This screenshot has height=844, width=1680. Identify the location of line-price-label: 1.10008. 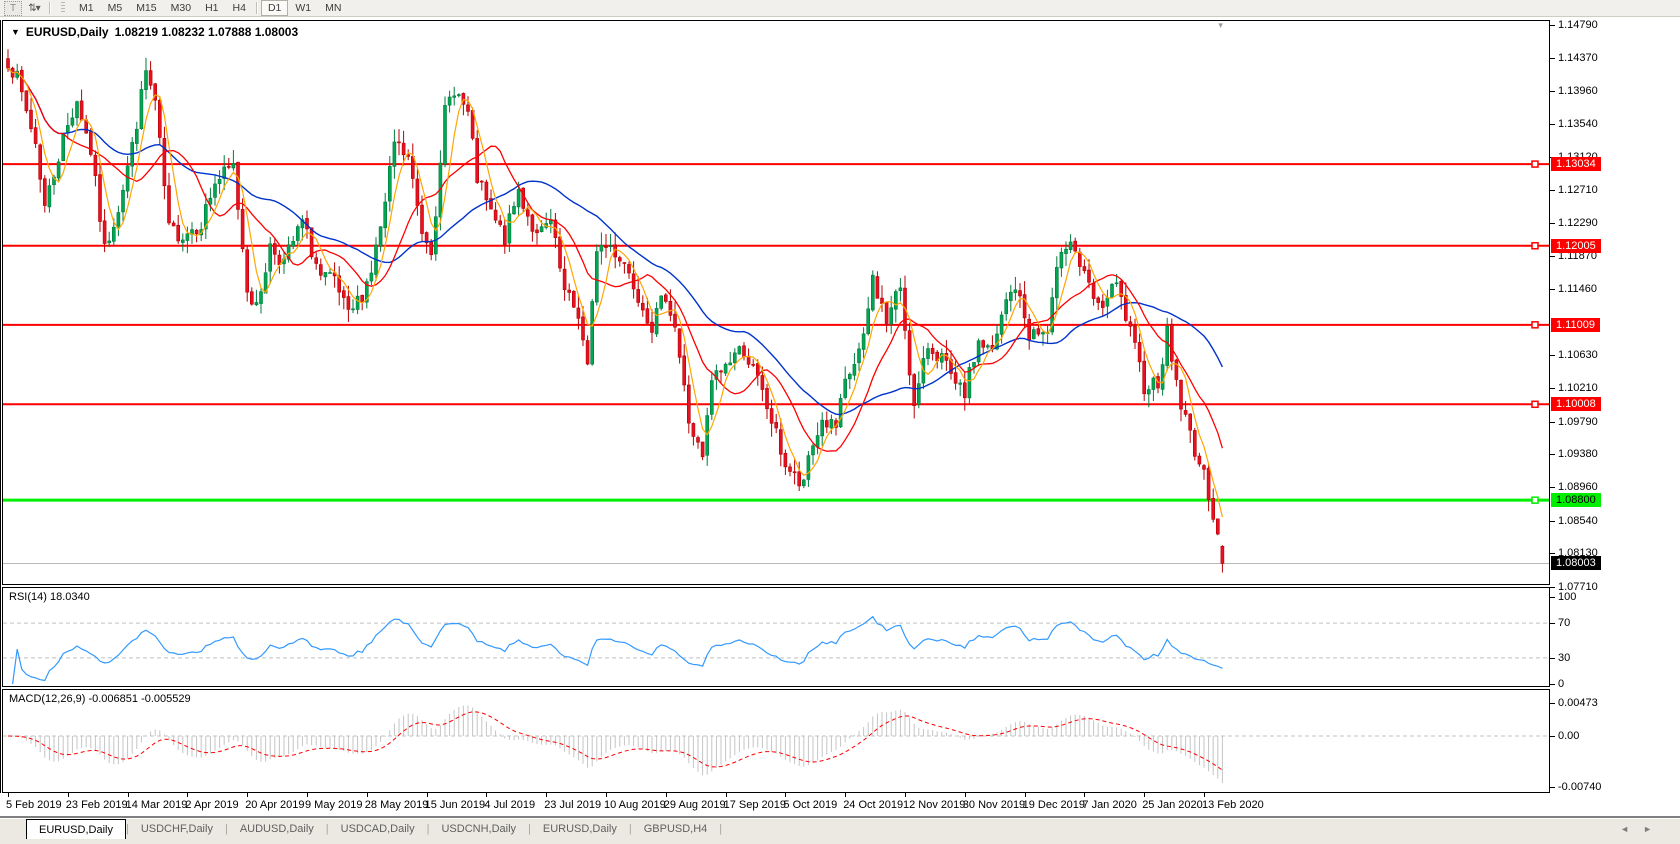
(1576, 404).